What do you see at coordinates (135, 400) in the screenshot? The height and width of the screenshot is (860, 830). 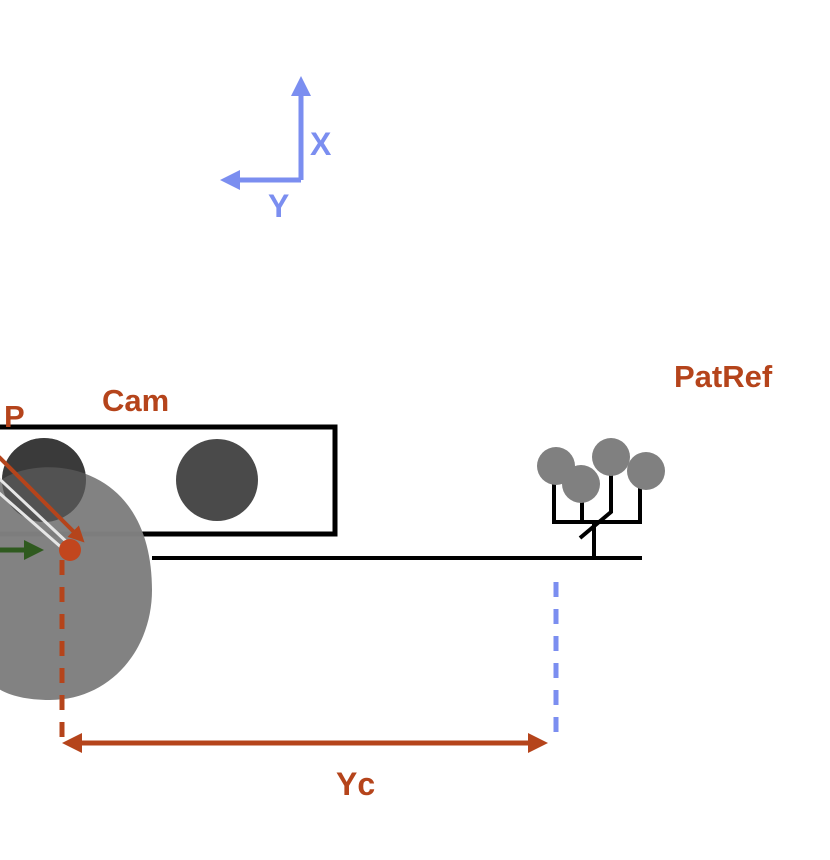 I see `camera-label: Cam` at bounding box center [135, 400].